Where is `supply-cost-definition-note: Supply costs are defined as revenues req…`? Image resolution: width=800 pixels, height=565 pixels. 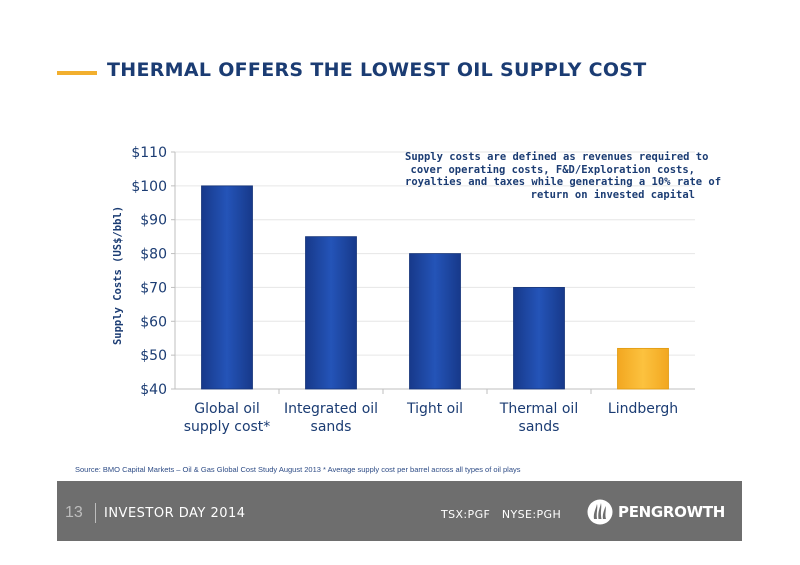 supply-cost-definition-note: Supply costs are defined as revenues req… is located at coordinates (563, 176).